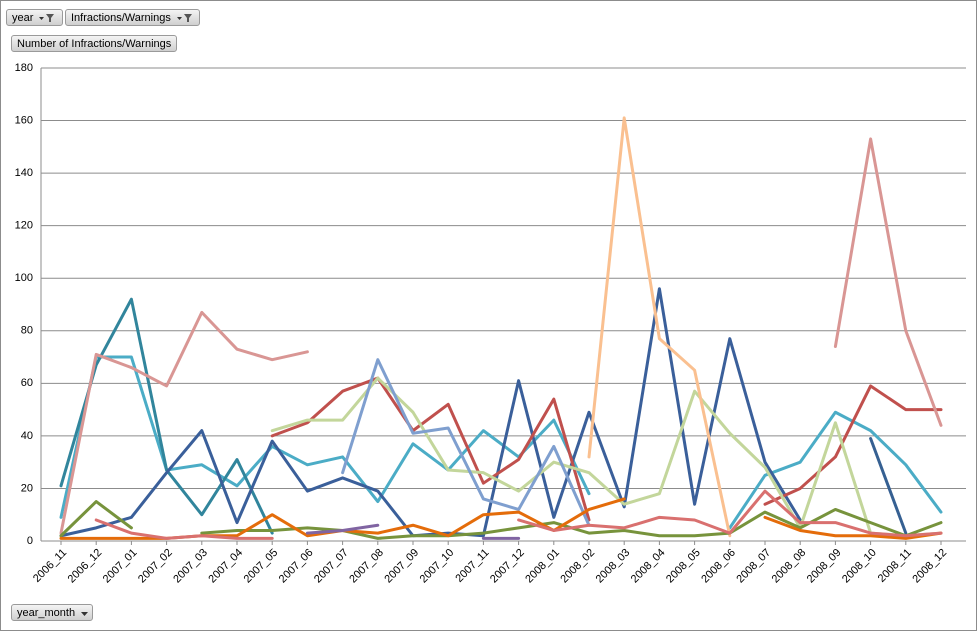 Image resolution: width=977 pixels, height=631 pixels. What do you see at coordinates (859, 566) in the screenshot?
I see `x-tick-label: 2008_10` at bounding box center [859, 566].